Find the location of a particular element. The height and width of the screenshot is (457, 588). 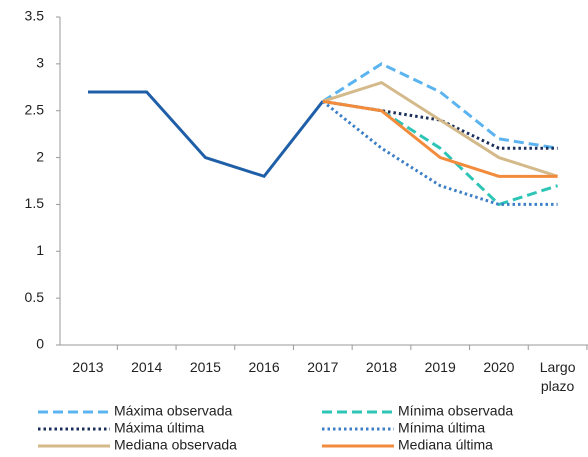

legend-label: Mediana última is located at coordinates (445, 445).